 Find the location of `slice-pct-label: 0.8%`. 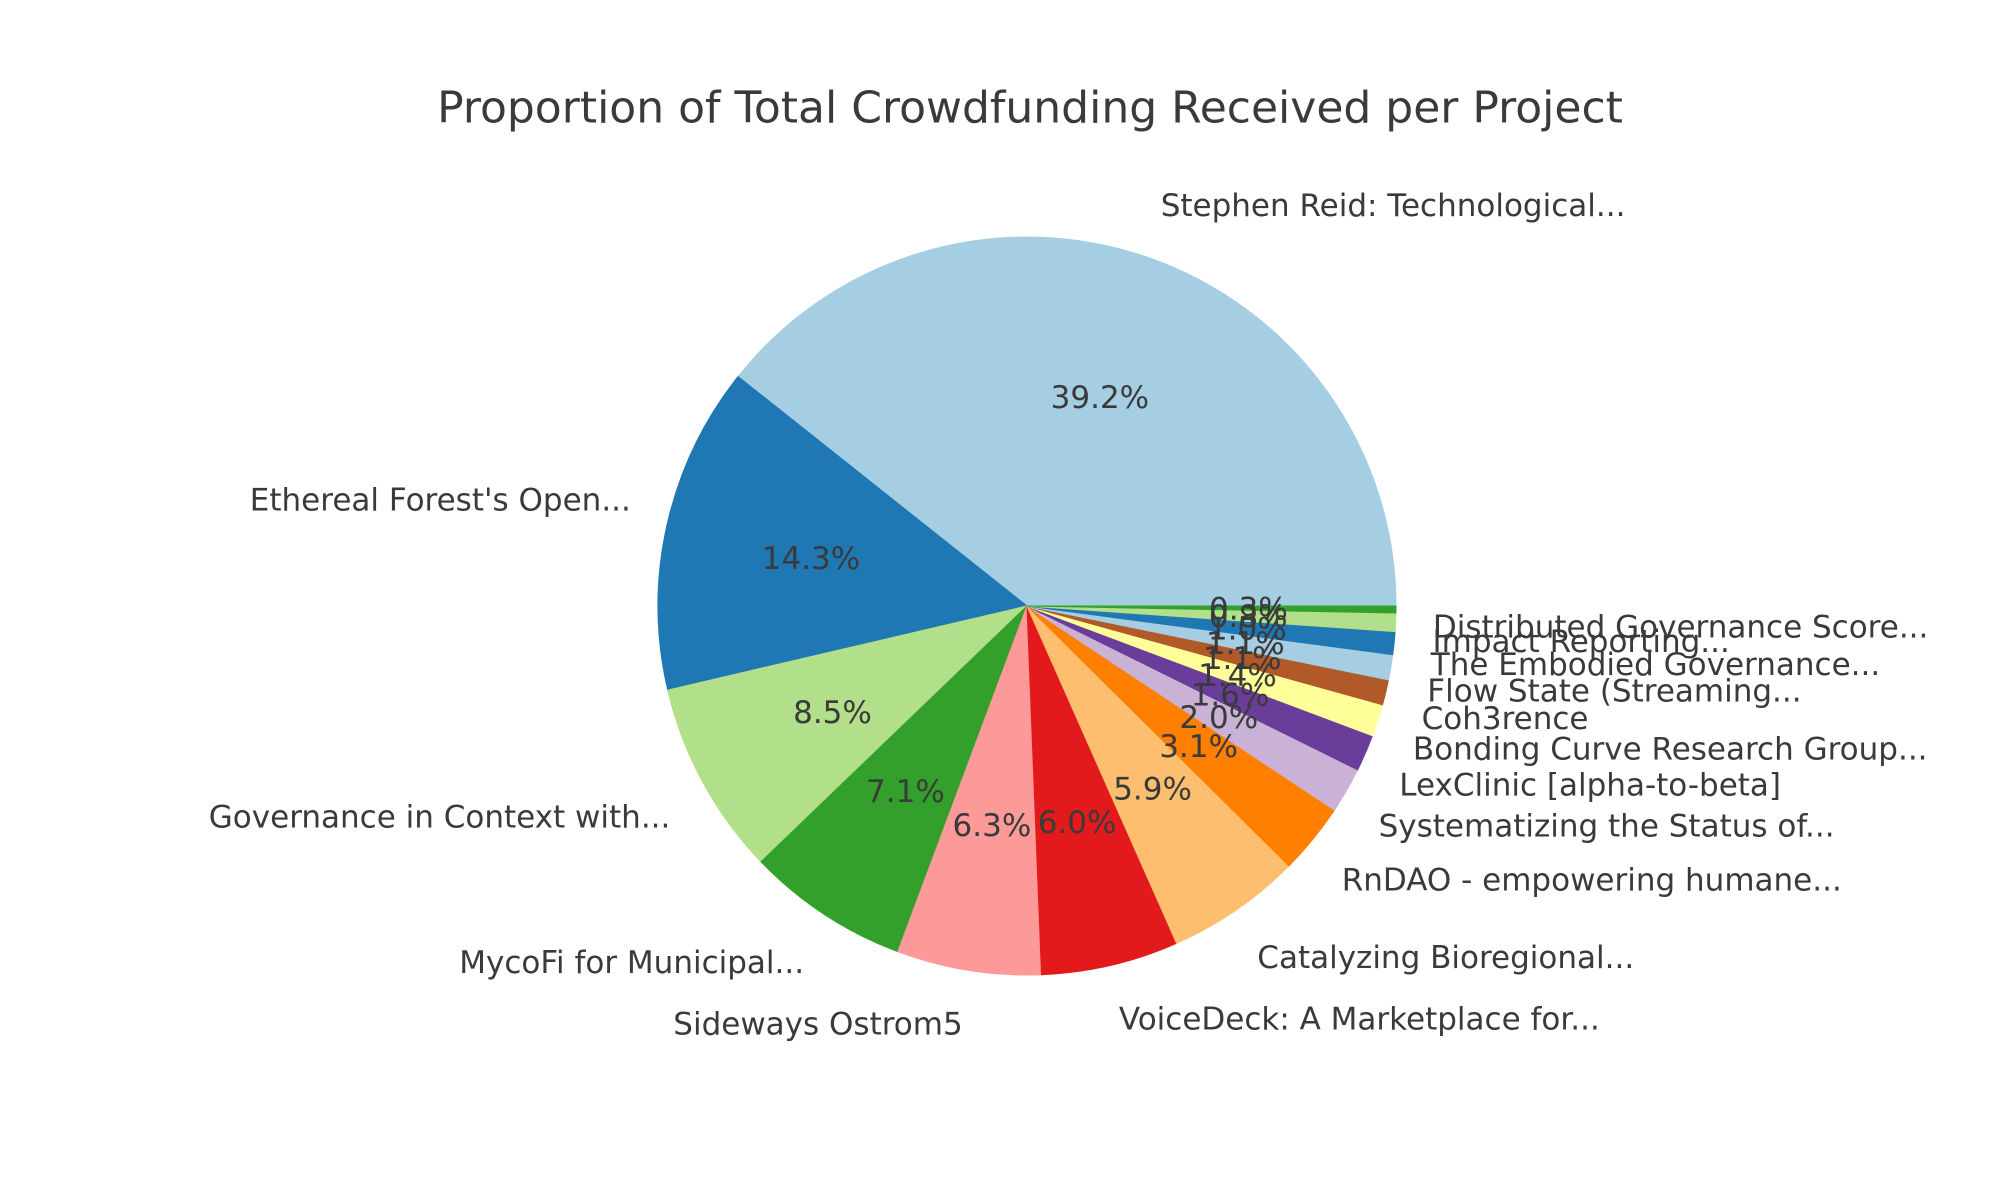

slice-pct-label: 0.8% is located at coordinates (1248, 617).